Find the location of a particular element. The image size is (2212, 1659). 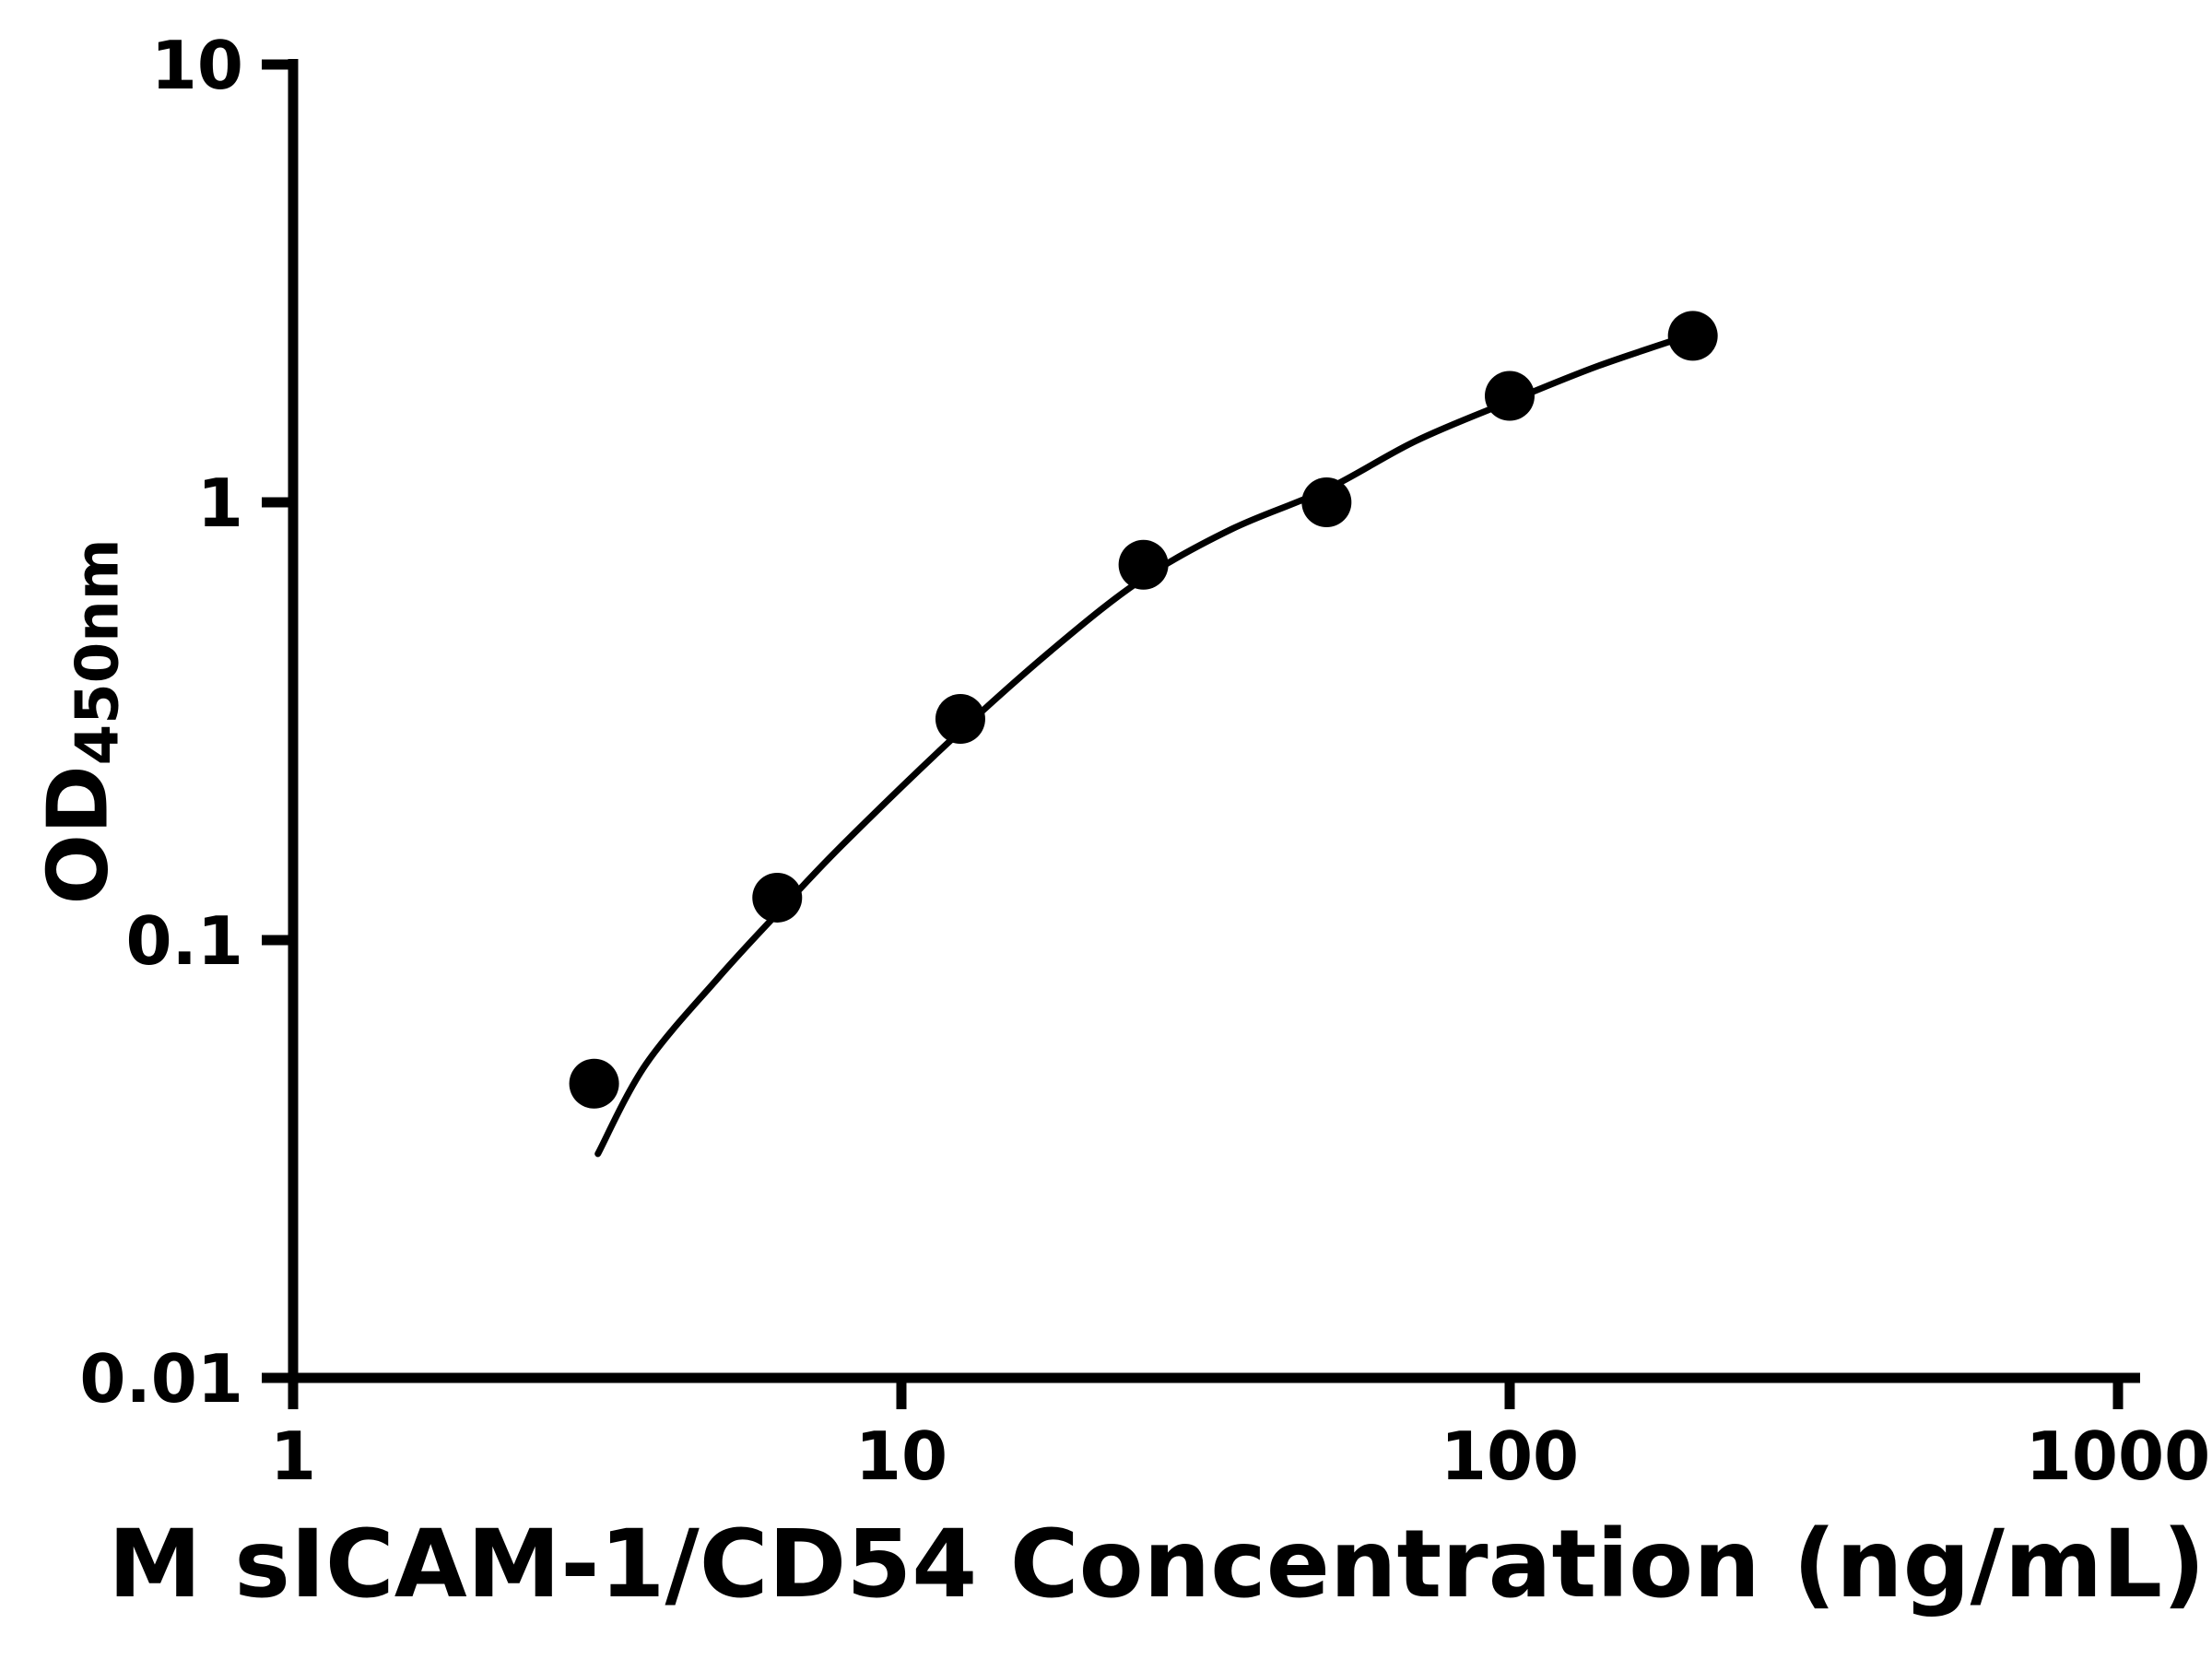

y-tick-label: 0.01 is located at coordinates (161, 1379).